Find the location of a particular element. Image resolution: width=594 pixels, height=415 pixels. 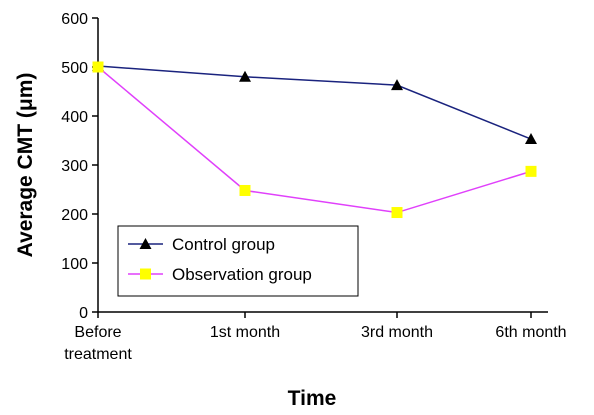

y-axis-title: Average CMT (μm) is located at coordinates (25, 165).